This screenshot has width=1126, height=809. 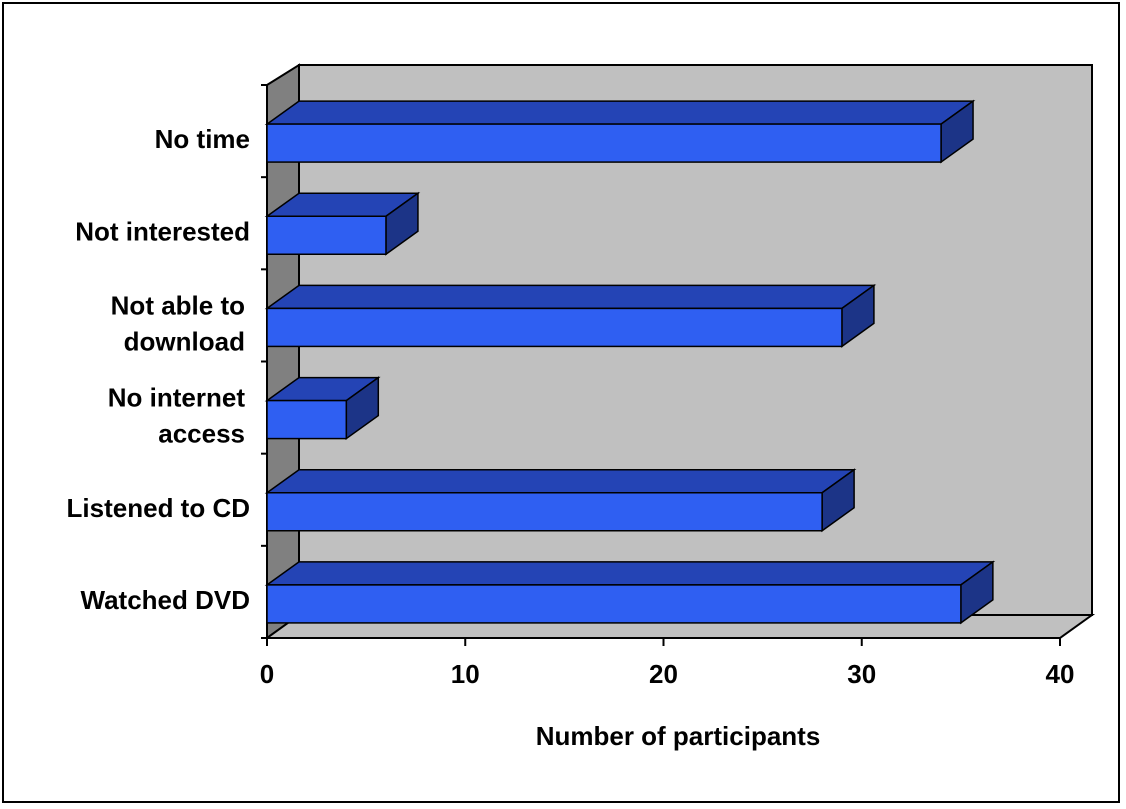 What do you see at coordinates (267, 674) in the screenshot?
I see `x-tick-label: 0` at bounding box center [267, 674].